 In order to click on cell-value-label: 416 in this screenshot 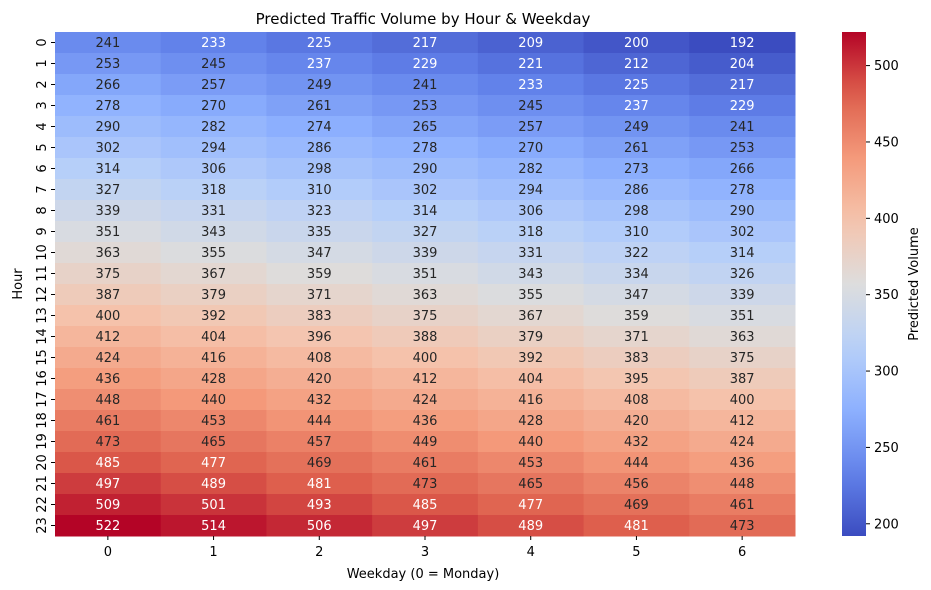, I will do `click(213, 358)`.